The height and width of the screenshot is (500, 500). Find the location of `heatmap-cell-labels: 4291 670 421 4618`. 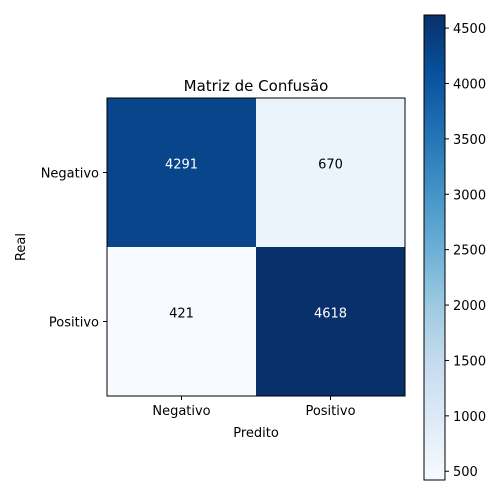

heatmap-cell-labels: 4291 670 421 4618 is located at coordinates (256, 240).